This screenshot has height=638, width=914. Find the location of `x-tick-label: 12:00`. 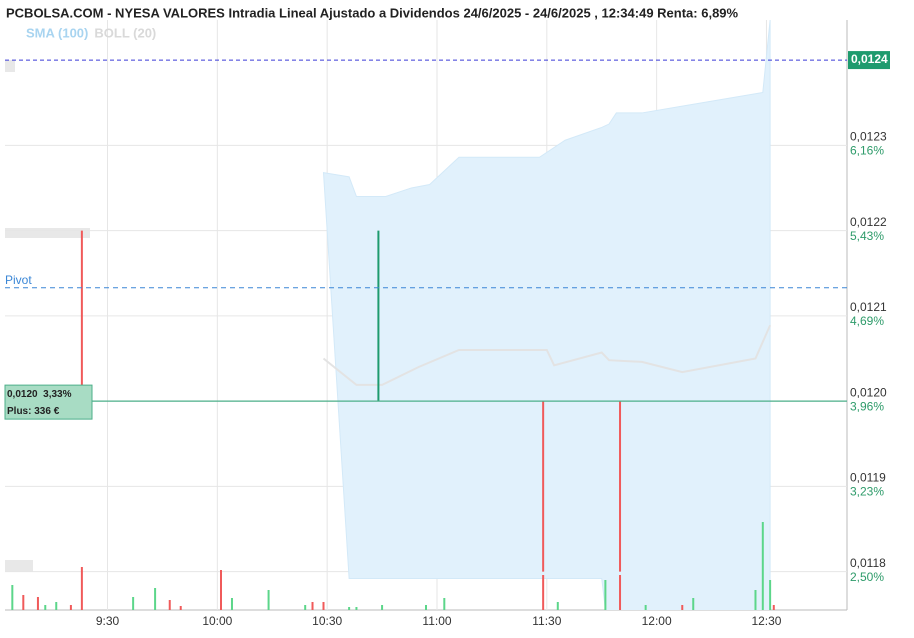

x-tick-label: 12:00 is located at coordinates (657, 621).